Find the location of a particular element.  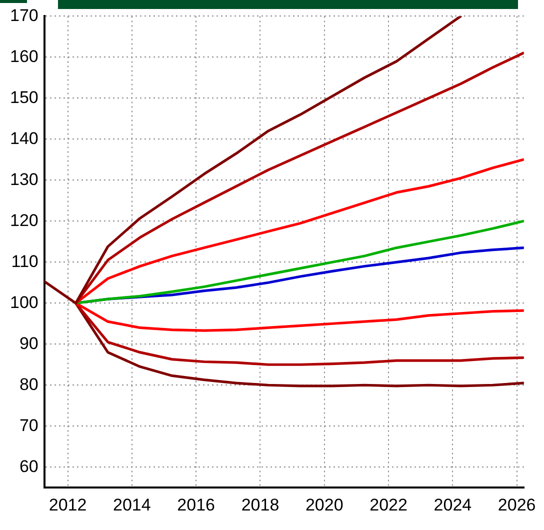

y-tick-label: 130 is located at coordinates (24, 179).